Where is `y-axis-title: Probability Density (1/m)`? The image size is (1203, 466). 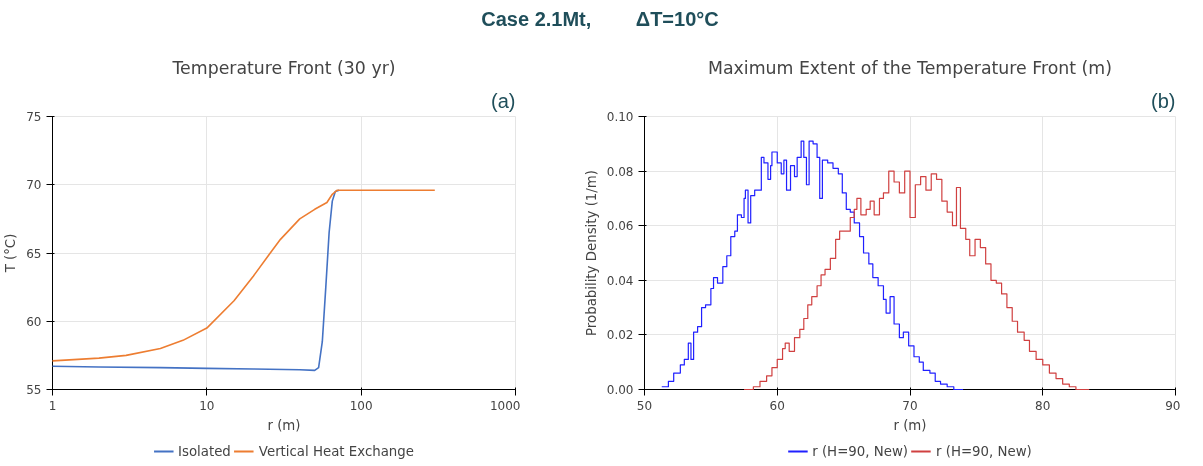 y-axis-title: Probability Density (1/m) is located at coordinates (591, 253).